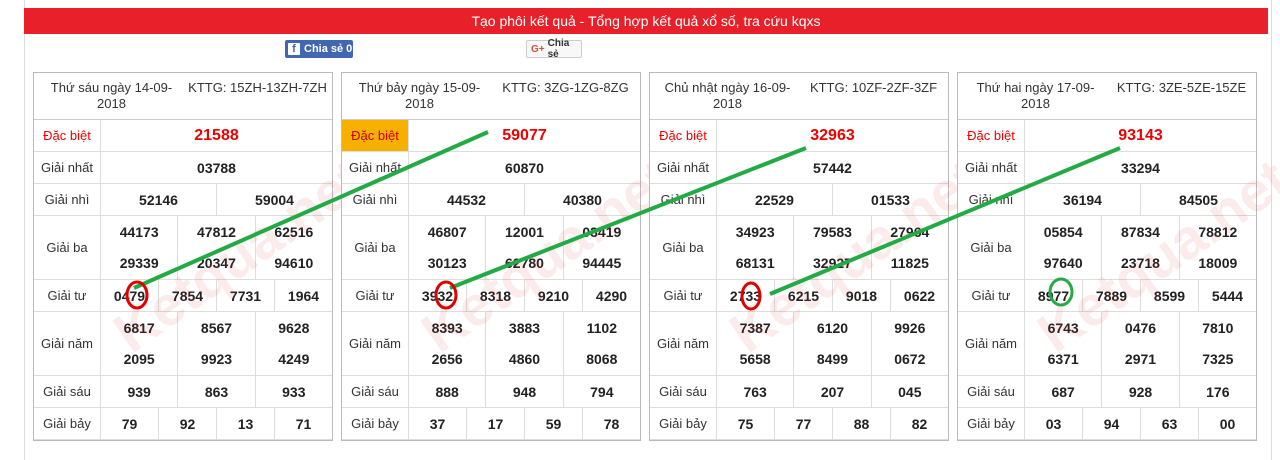 This screenshot has width=1280, height=460. I want to click on first-prize-value: 60870, so click(524, 167).